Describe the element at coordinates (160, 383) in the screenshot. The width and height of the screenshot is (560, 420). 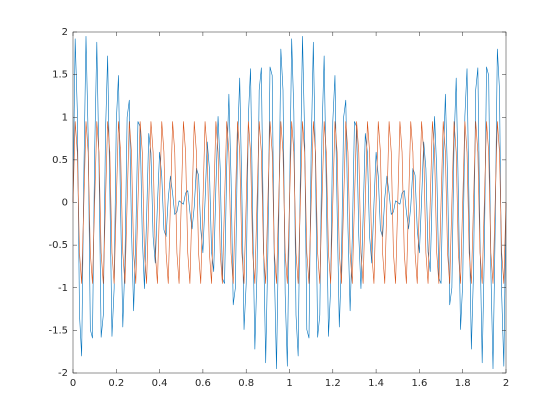
I see `x-tick-label: 0.4` at that location.